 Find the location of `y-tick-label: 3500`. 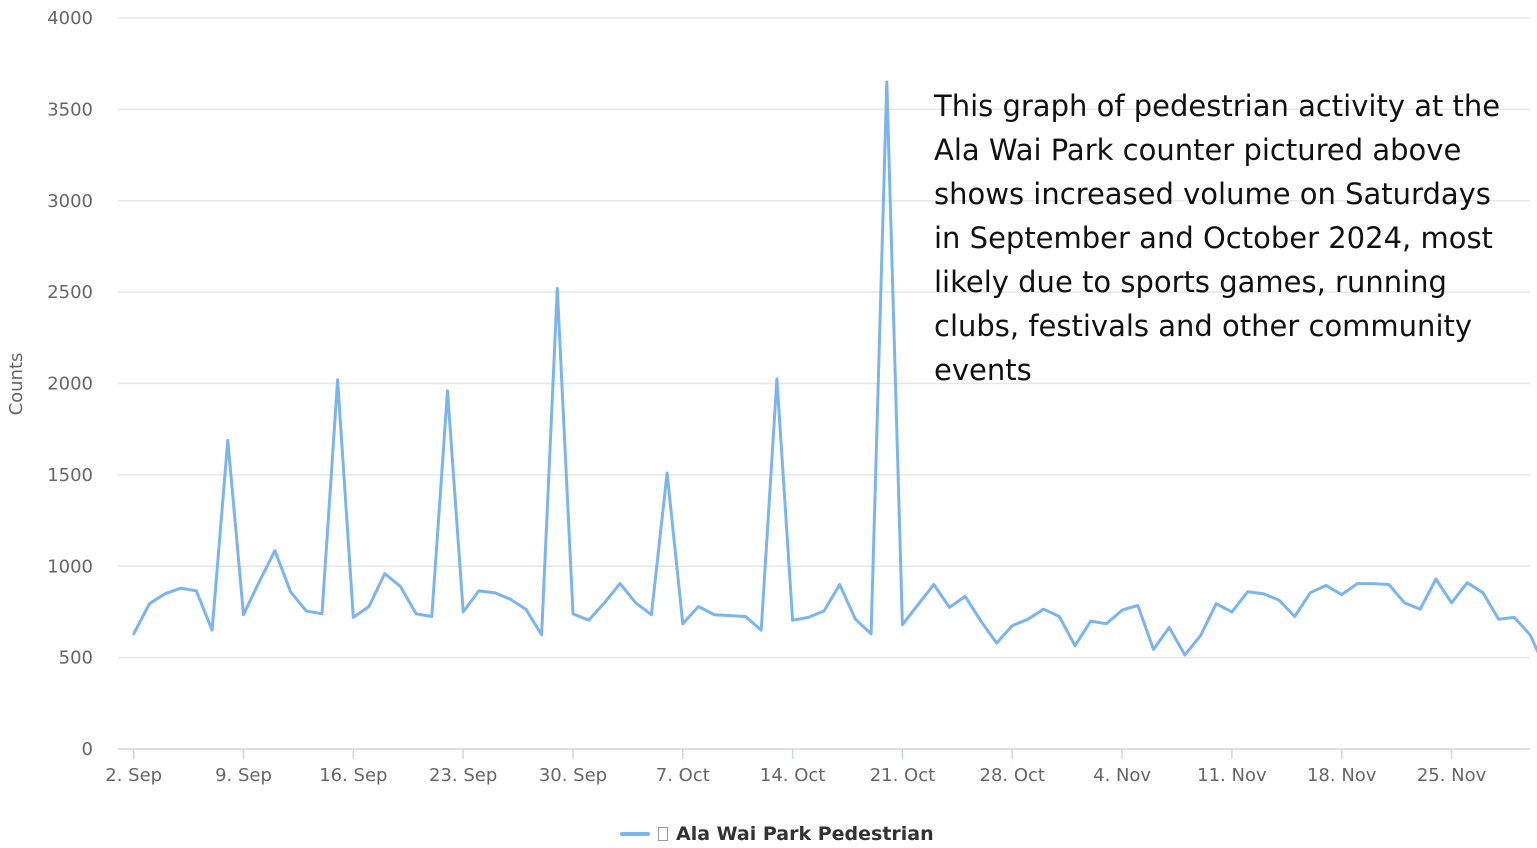

y-tick-label: 3500 is located at coordinates (70, 109).